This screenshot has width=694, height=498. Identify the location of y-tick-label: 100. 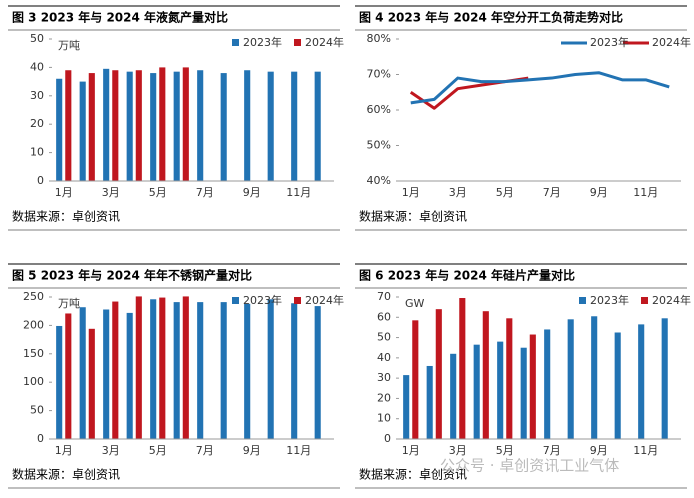
(33, 381).